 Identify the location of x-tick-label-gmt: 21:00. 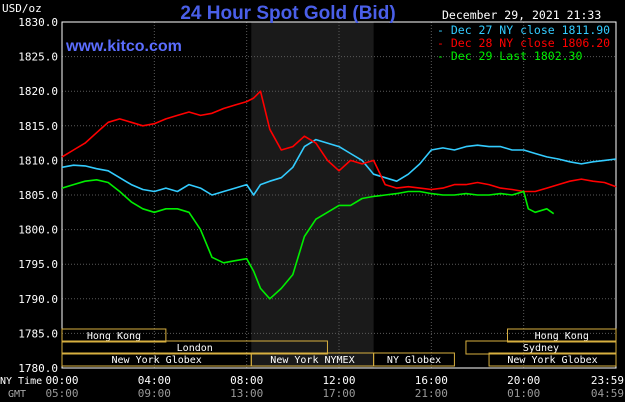
(431, 393).